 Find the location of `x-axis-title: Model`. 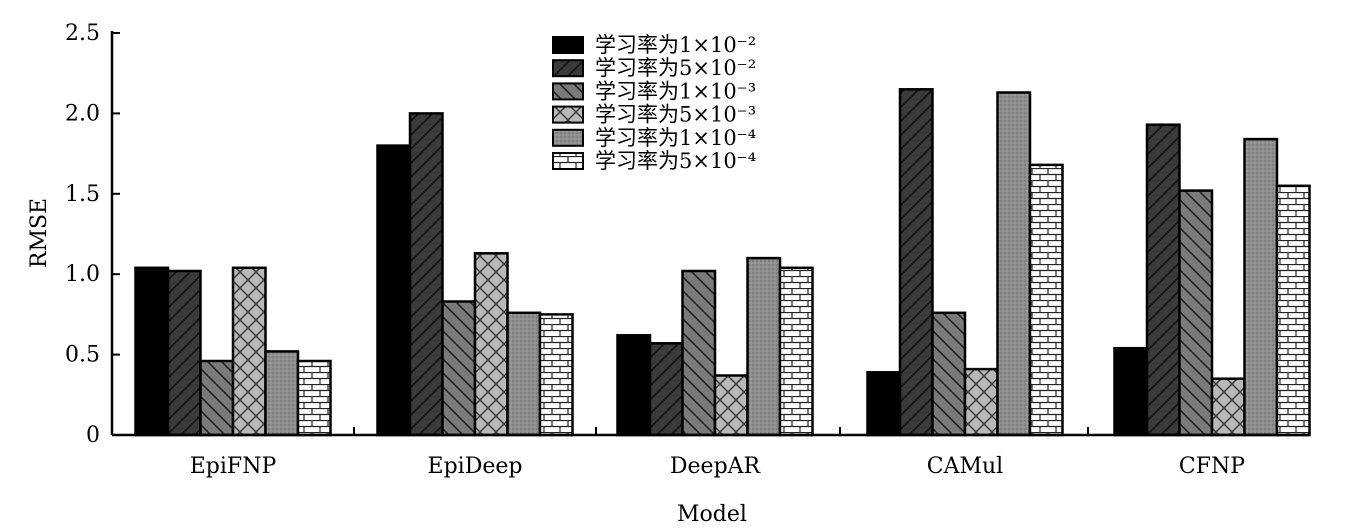

x-axis-title: Model is located at coordinates (712, 514).